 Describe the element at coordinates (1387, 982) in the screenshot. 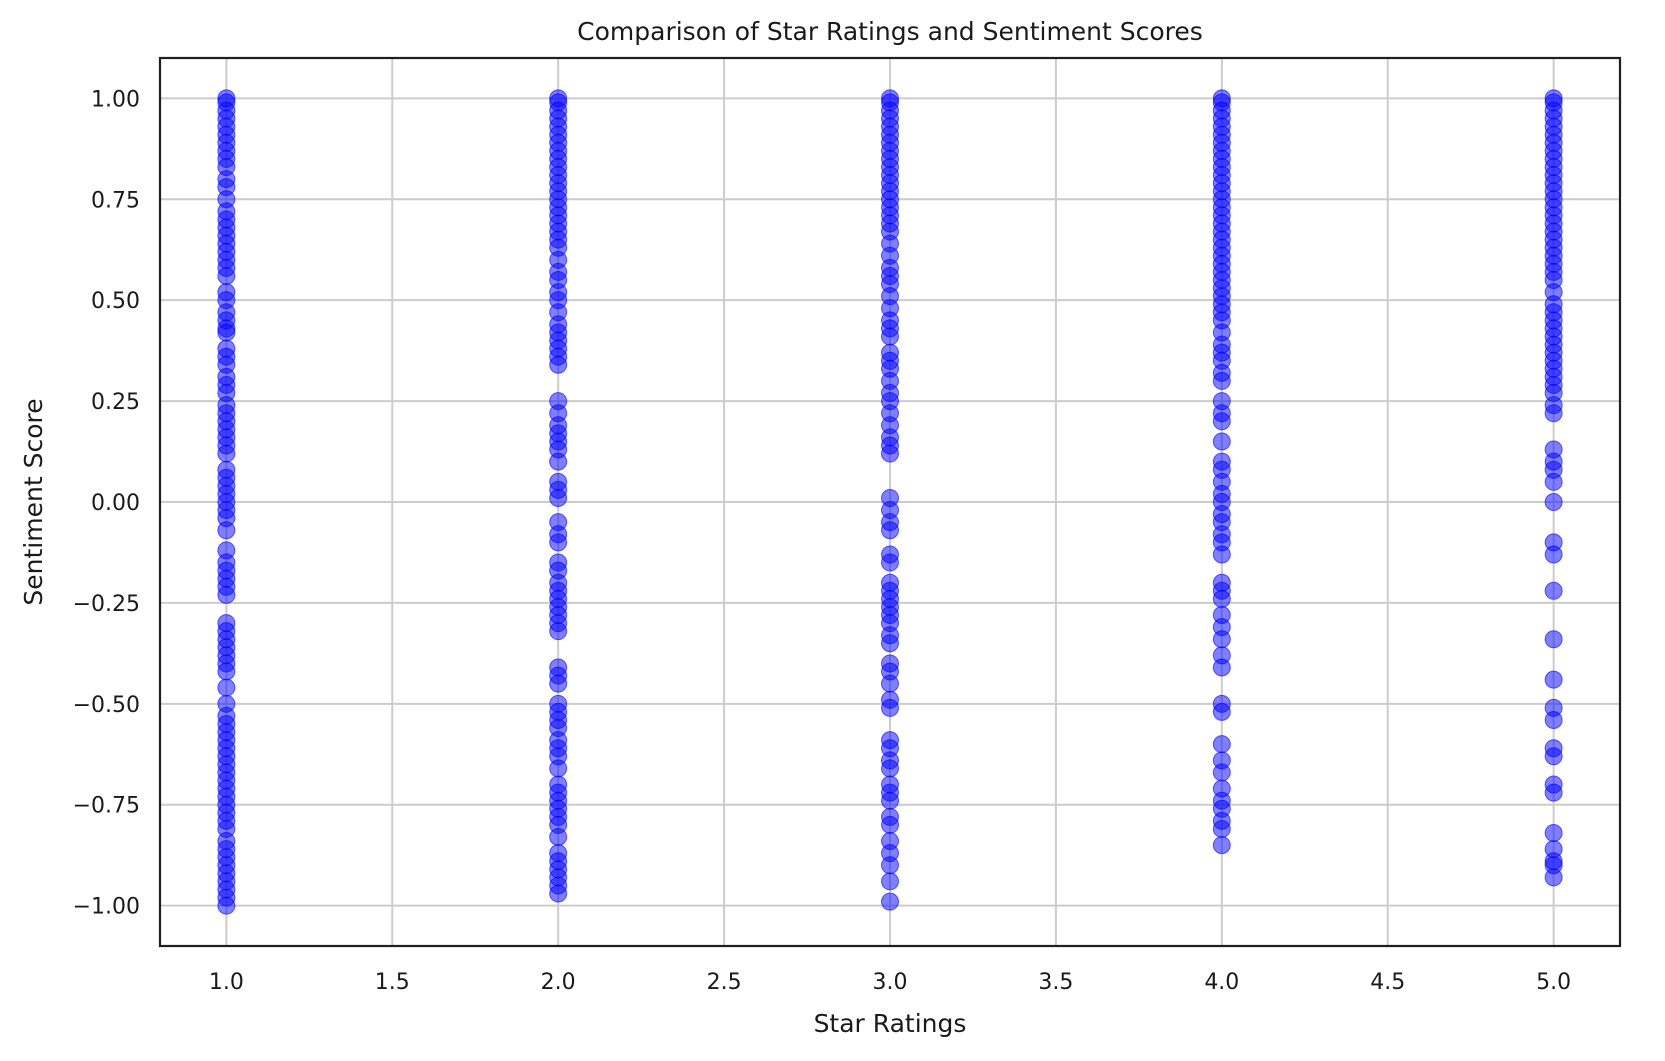

I see `x-tick-label: 4.5` at that location.